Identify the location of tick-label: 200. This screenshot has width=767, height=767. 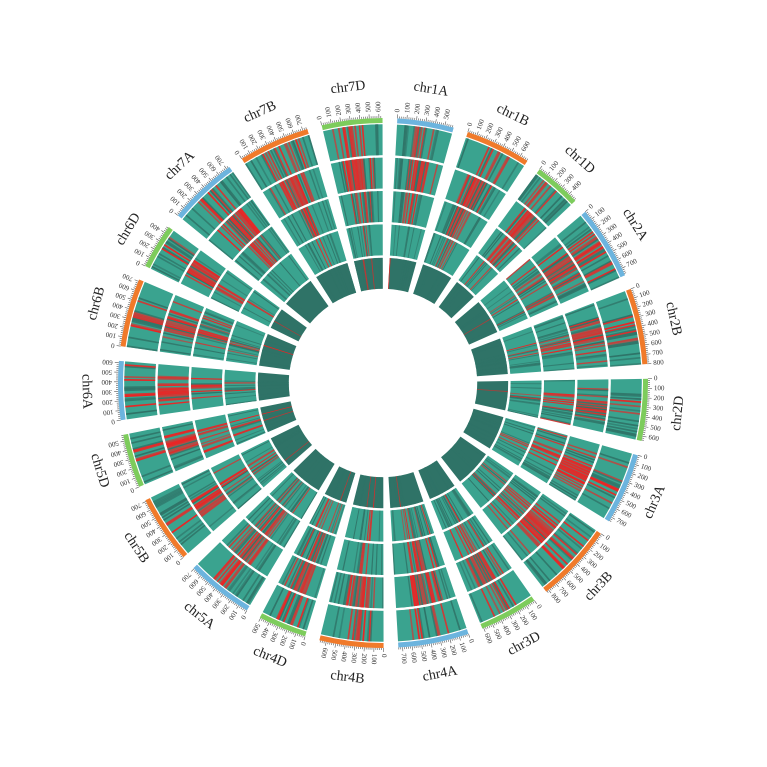
(338, 110).